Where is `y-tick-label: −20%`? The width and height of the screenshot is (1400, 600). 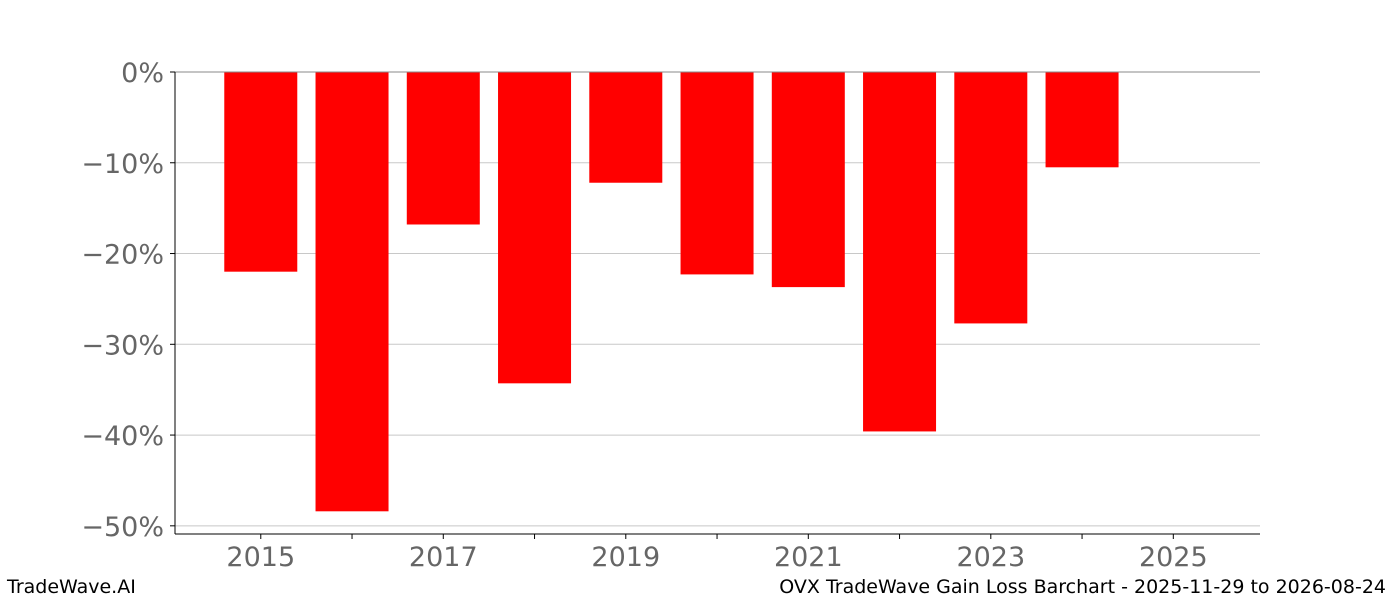 y-tick-label: −20% is located at coordinates (122, 255).